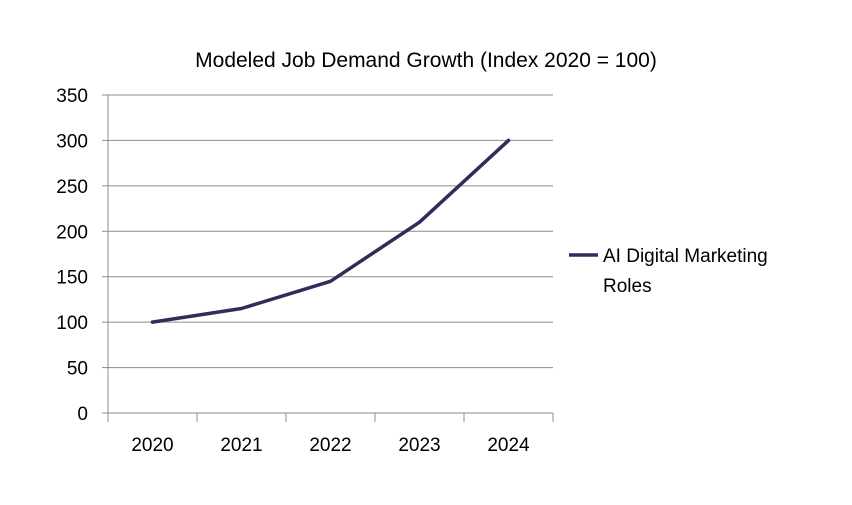 The height and width of the screenshot is (505, 852). Describe the element at coordinates (72, 323) in the screenshot. I see `y-tick-label: 100` at that location.